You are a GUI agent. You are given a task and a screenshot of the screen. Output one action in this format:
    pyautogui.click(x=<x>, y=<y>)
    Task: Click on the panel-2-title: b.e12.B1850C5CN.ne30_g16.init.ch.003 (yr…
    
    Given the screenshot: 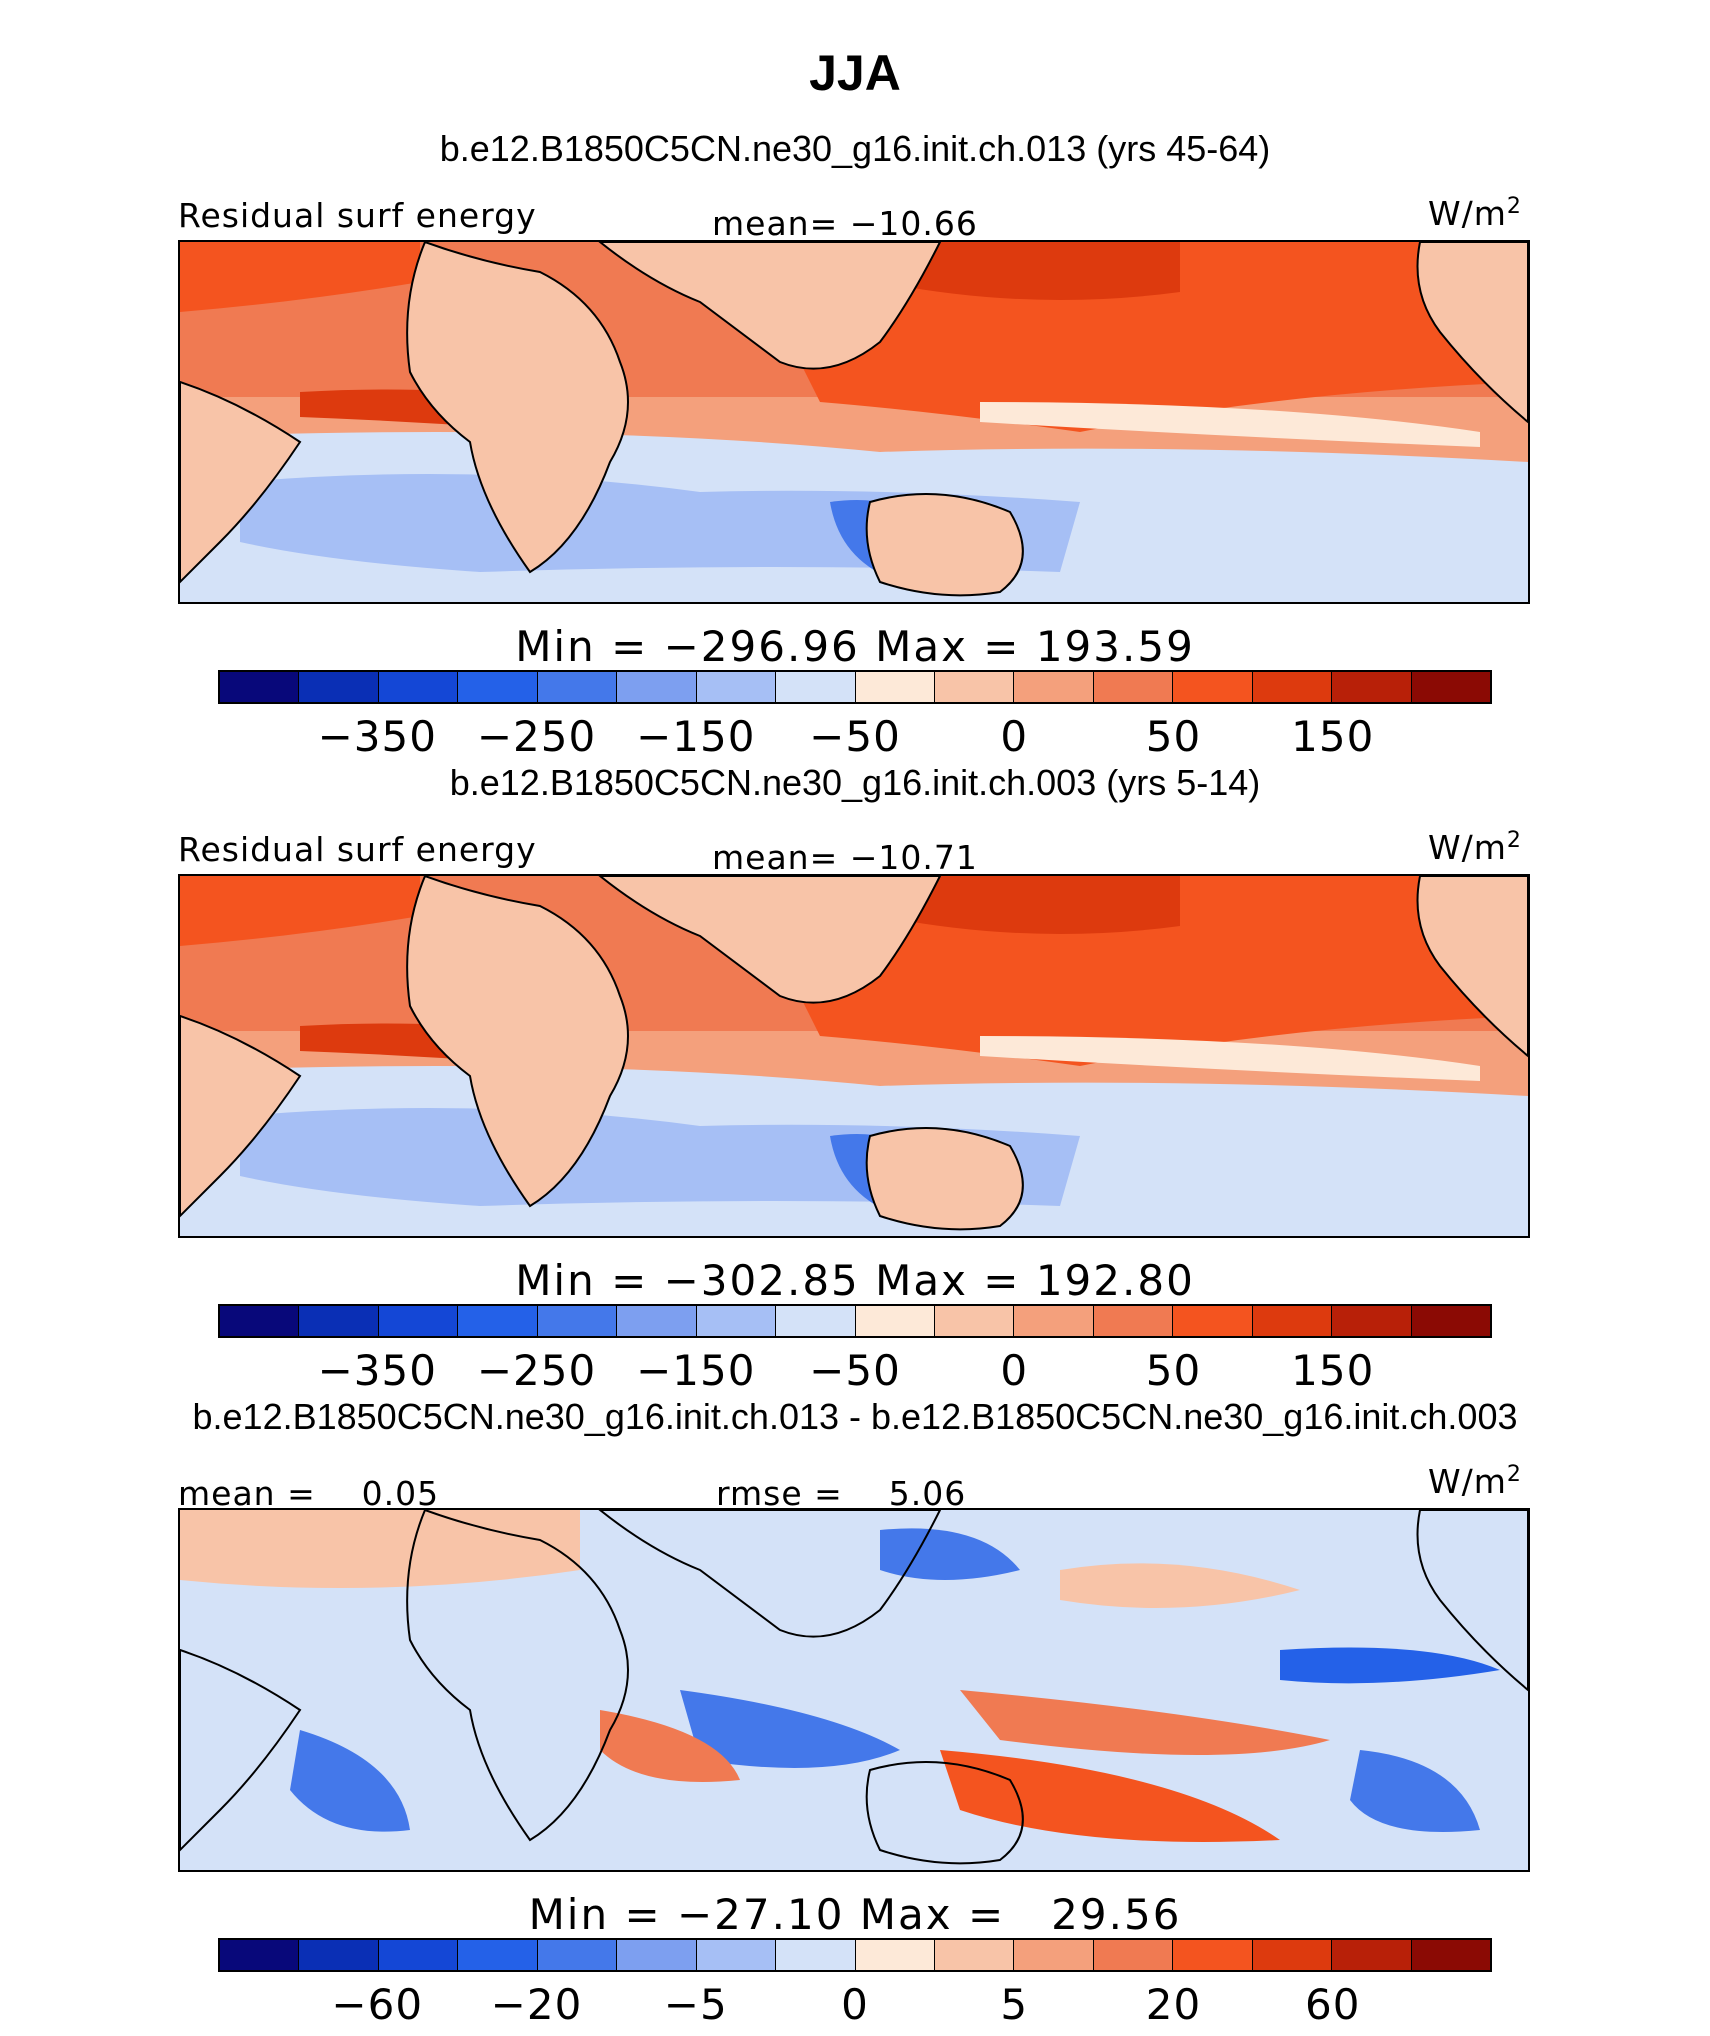 What is the action you would take?
    pyautogui.click(x=855, y=782)
    